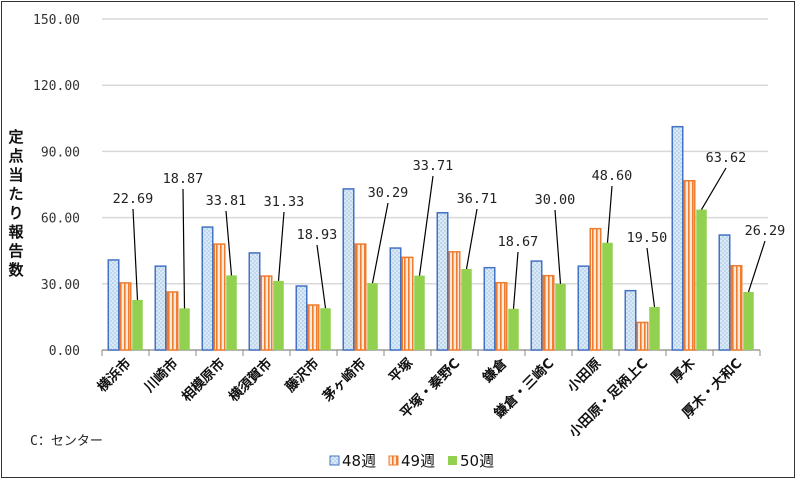  I want to click on bar-50週-平塚, so click(419, 312).